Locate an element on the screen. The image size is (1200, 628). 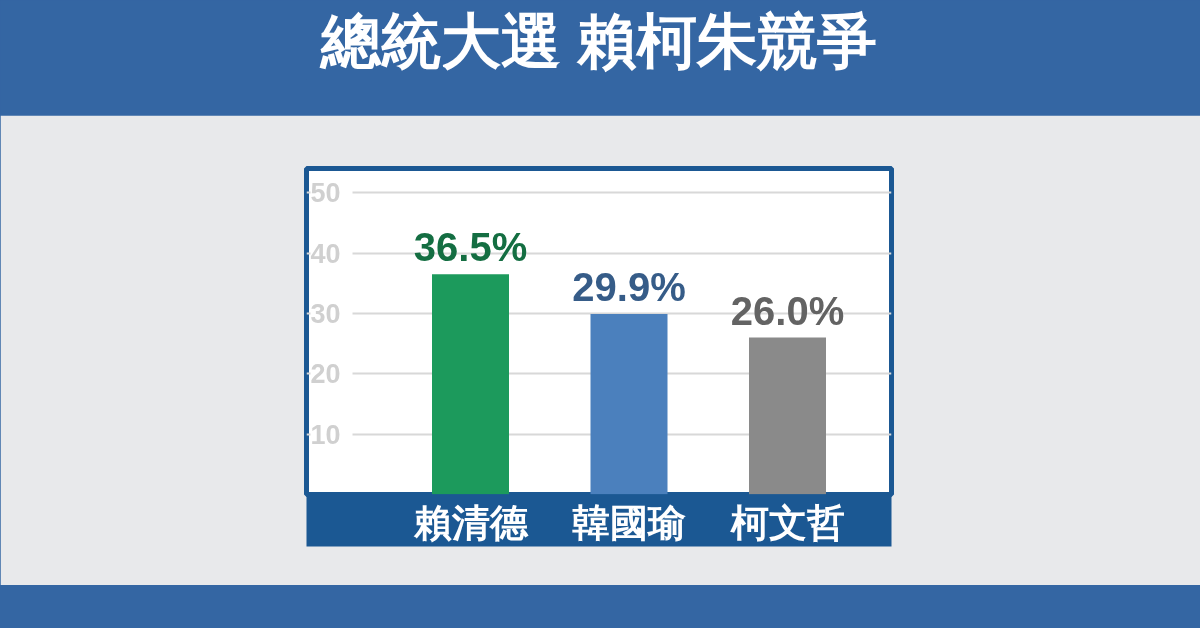
x-tick-label: 柯文哲 is located at coordinates (787, 522).